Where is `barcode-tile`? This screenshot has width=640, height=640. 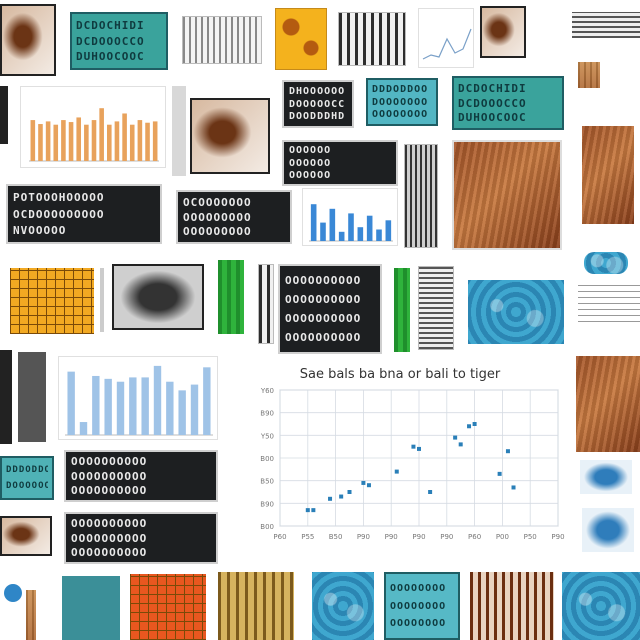
barcode-tile is located at coordinates (372, 39).